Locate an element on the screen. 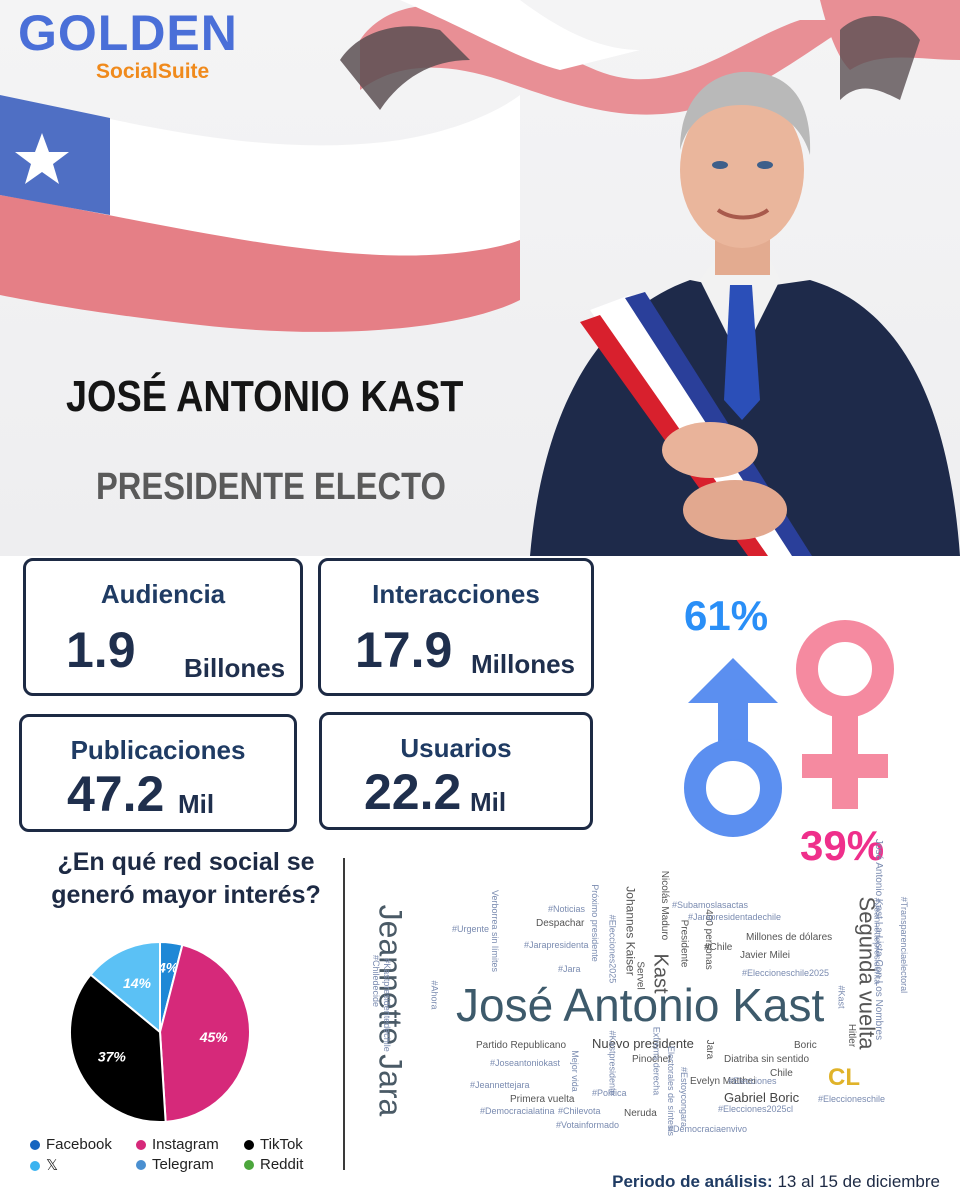  legend-item-instagram: Instagram is located at coordinates (177, 1144).